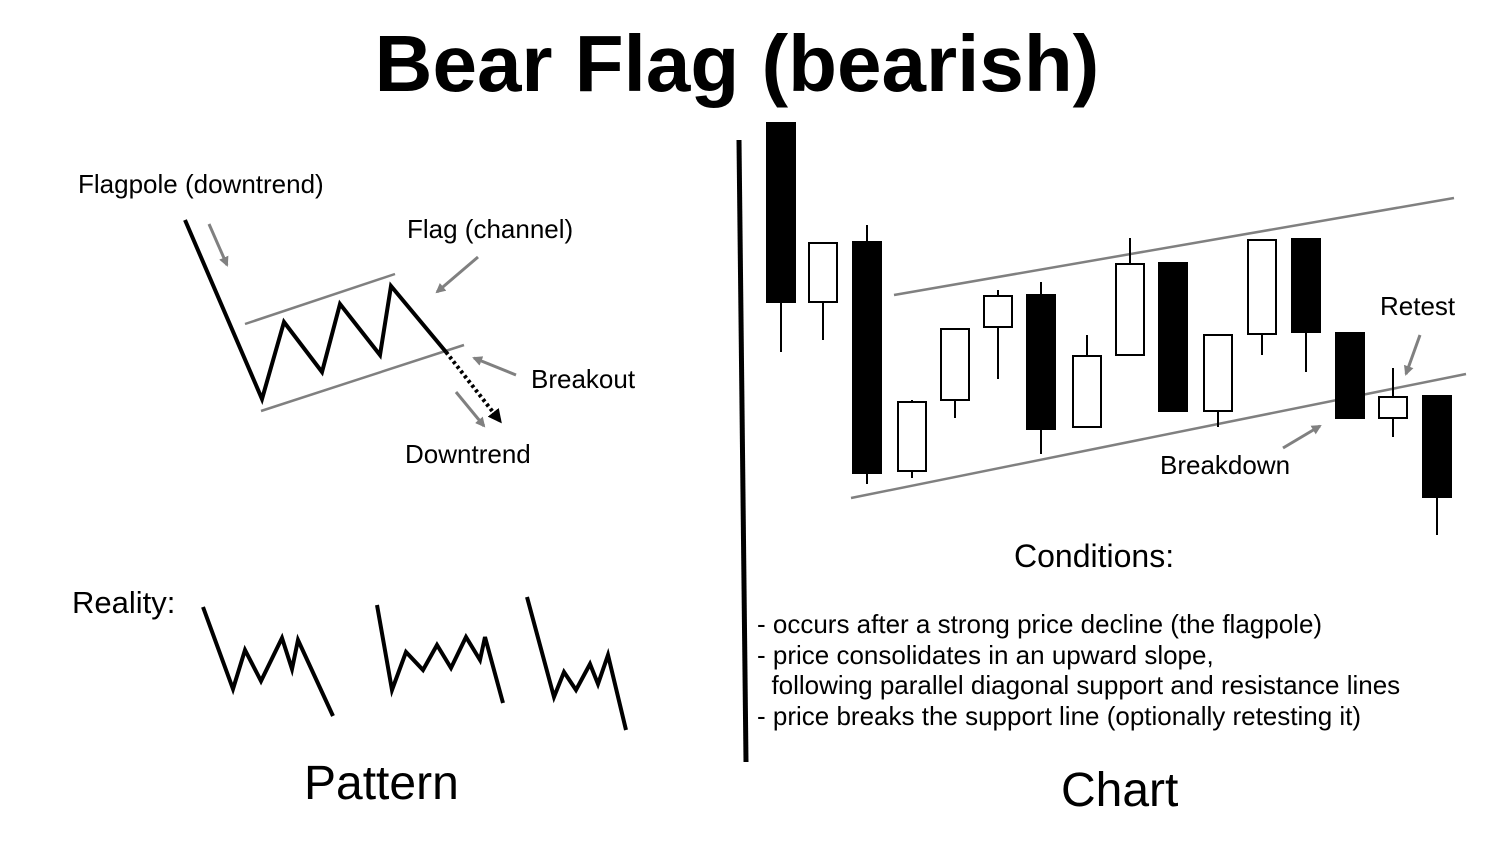 This screenshot has width=1500, height=844. I want to click on conditions-title: Conditions:, so click(1094, 556).